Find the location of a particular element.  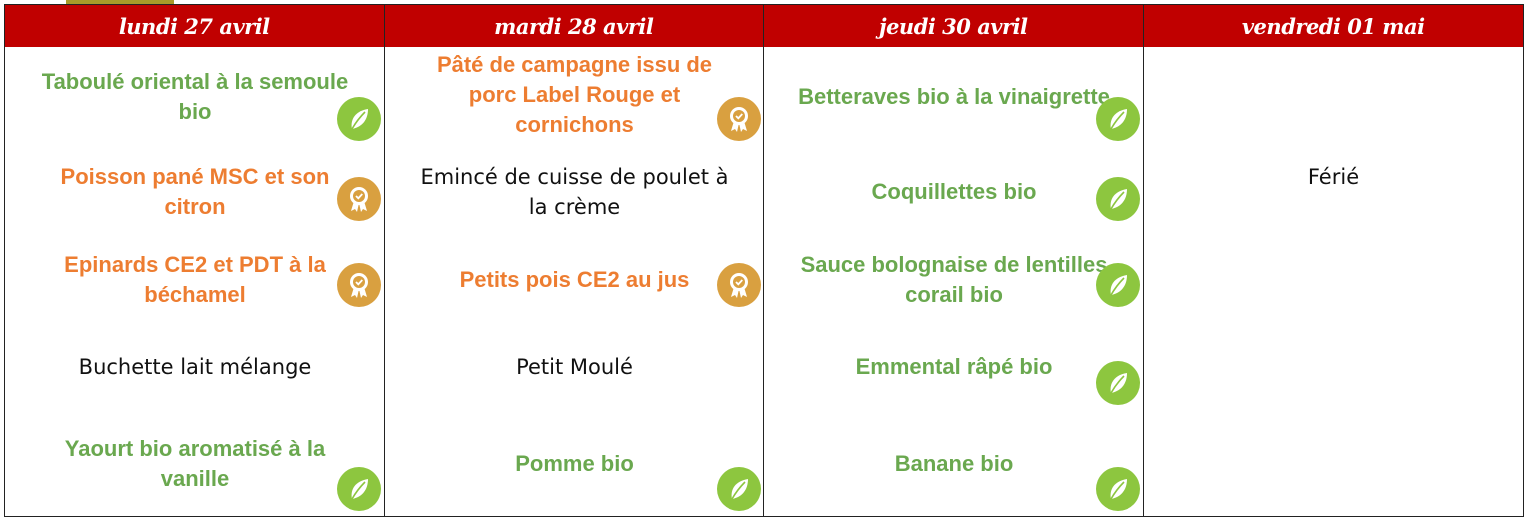

holiday-note: Férié is located at coordinates (1333, 177).